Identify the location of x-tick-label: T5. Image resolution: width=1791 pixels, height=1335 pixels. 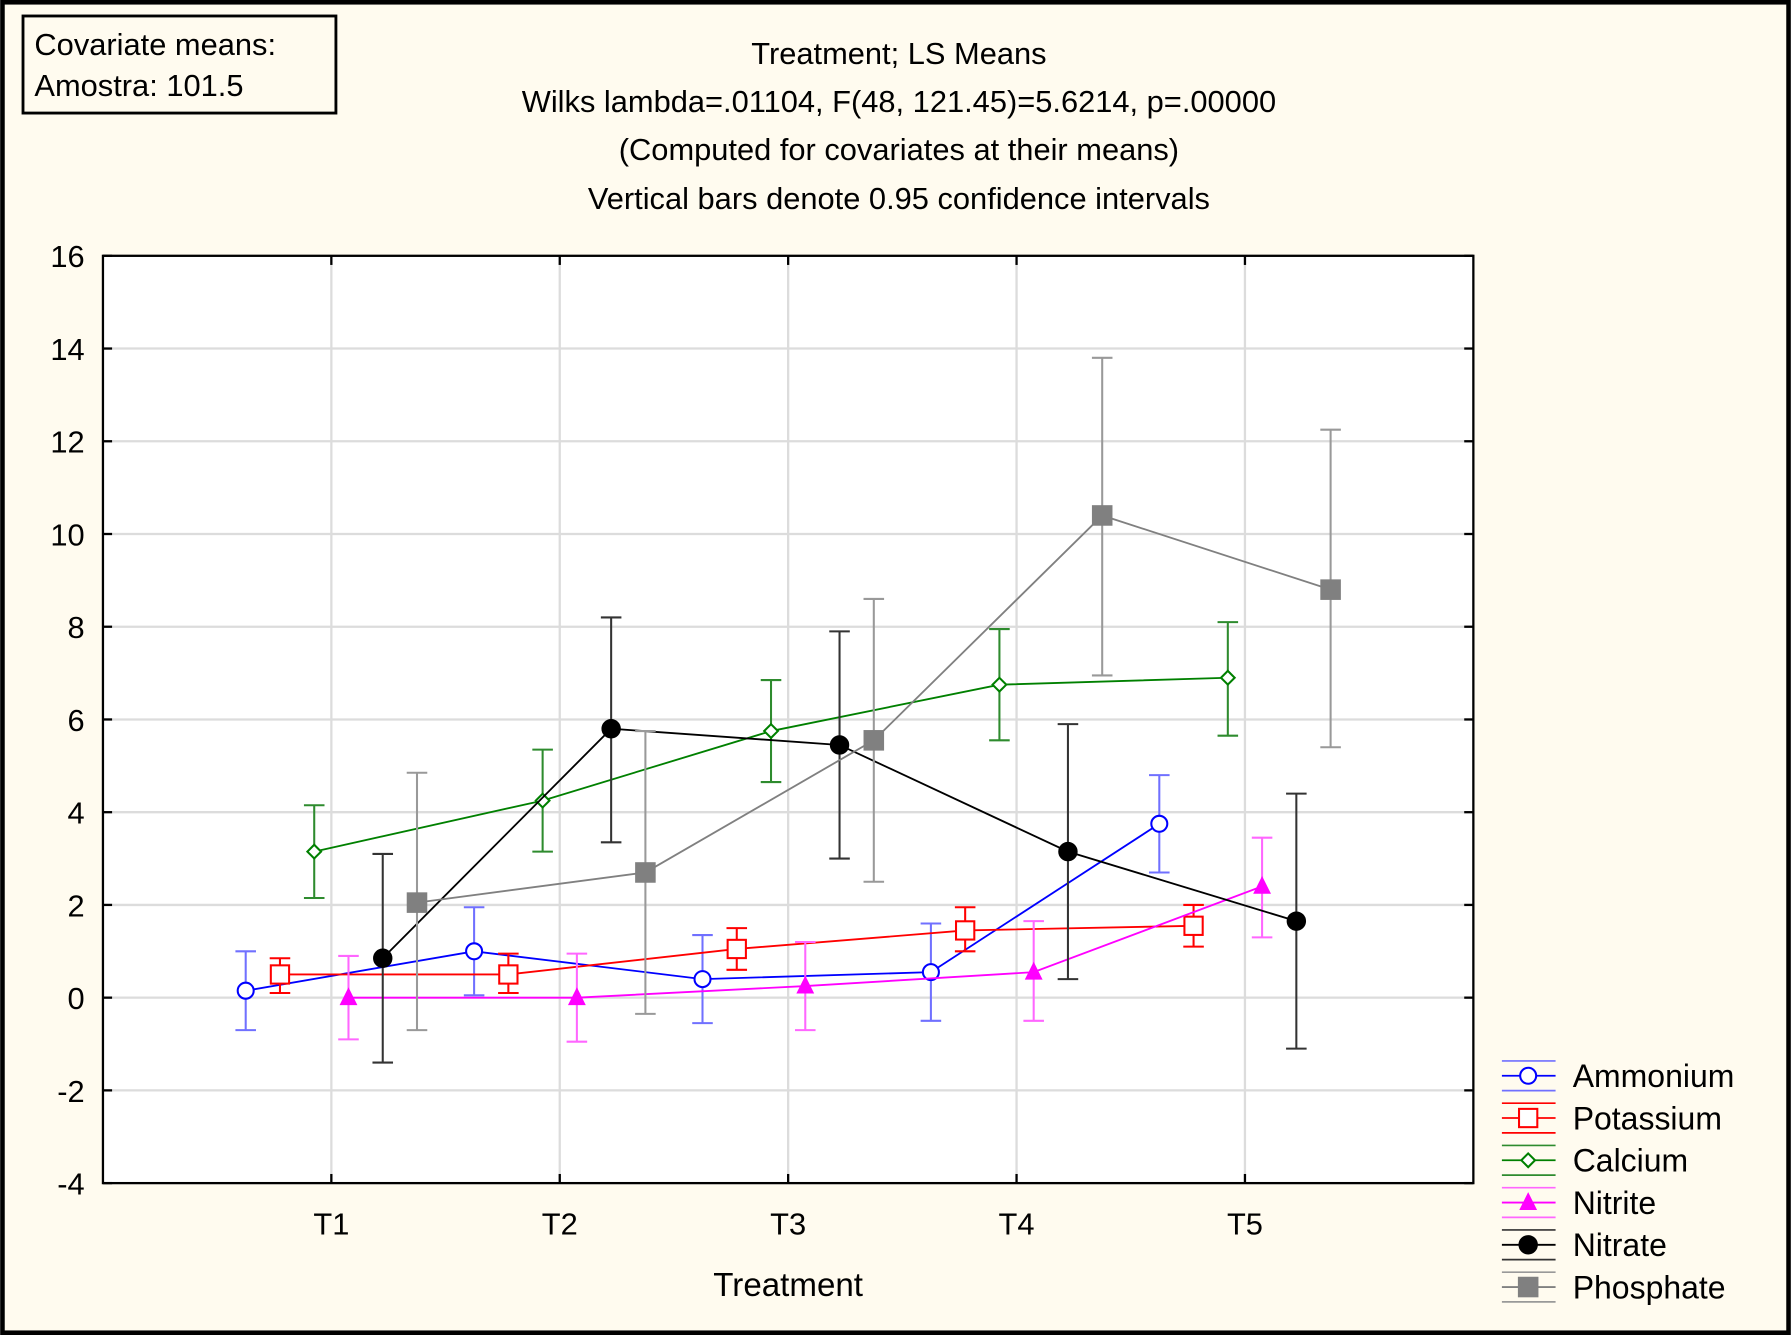
(1245, 1224).